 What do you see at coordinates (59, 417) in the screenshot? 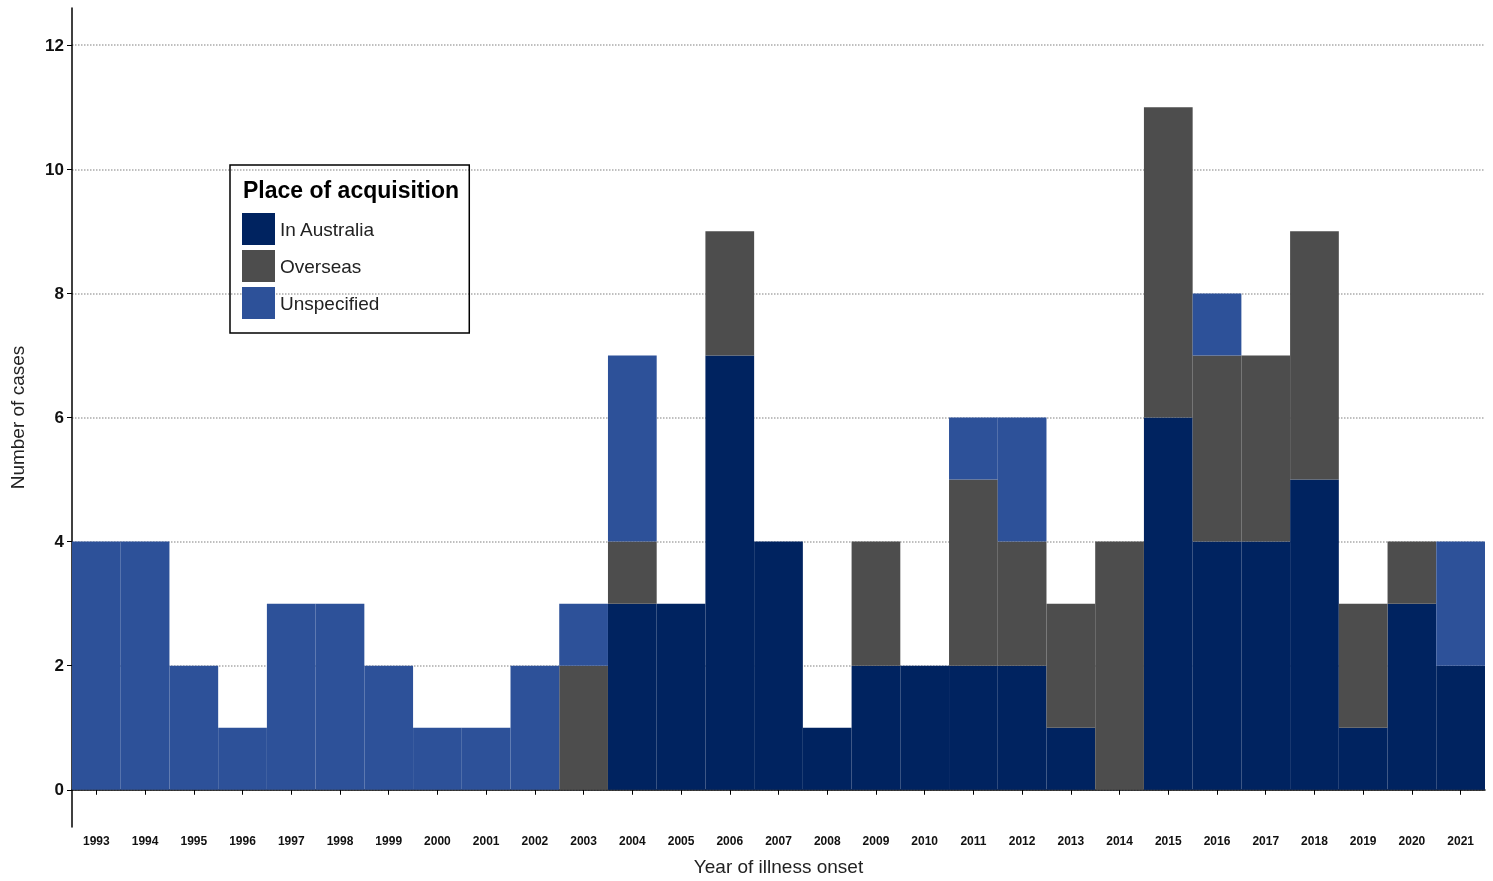
I see `y-tick-label: 6` at bounding box center [59, 417].